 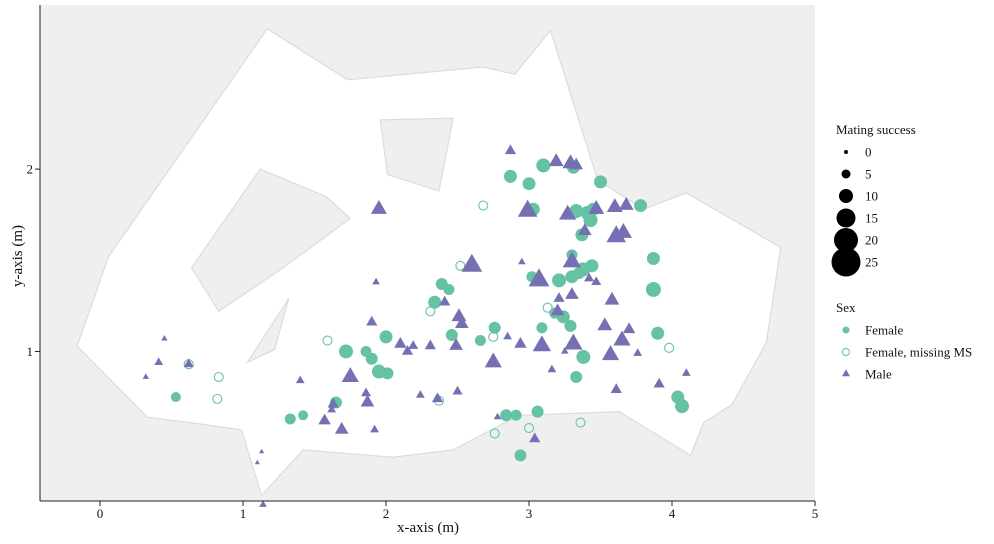 What do you see at coordinates (846, 373) in the screenshot?
I see `legend-male-key` at bounding box center [846, 373].